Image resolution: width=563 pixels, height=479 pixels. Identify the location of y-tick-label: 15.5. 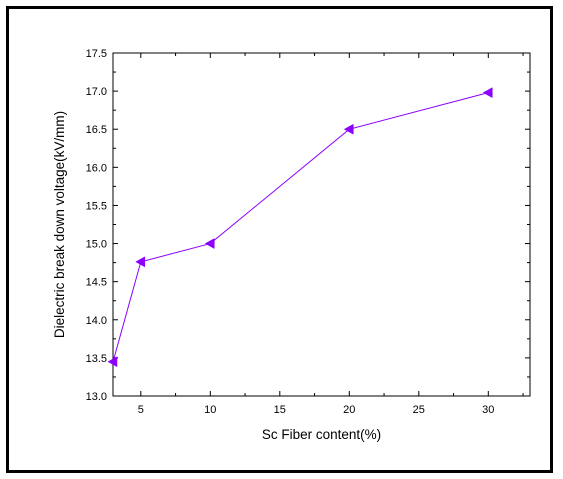
(96, 206).